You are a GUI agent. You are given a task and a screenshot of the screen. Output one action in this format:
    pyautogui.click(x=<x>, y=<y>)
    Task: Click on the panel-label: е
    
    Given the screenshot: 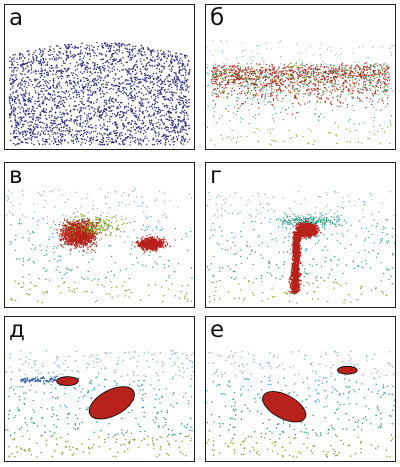 What is the action you would take?
    pyautogui.click(x=217, y=330)
    